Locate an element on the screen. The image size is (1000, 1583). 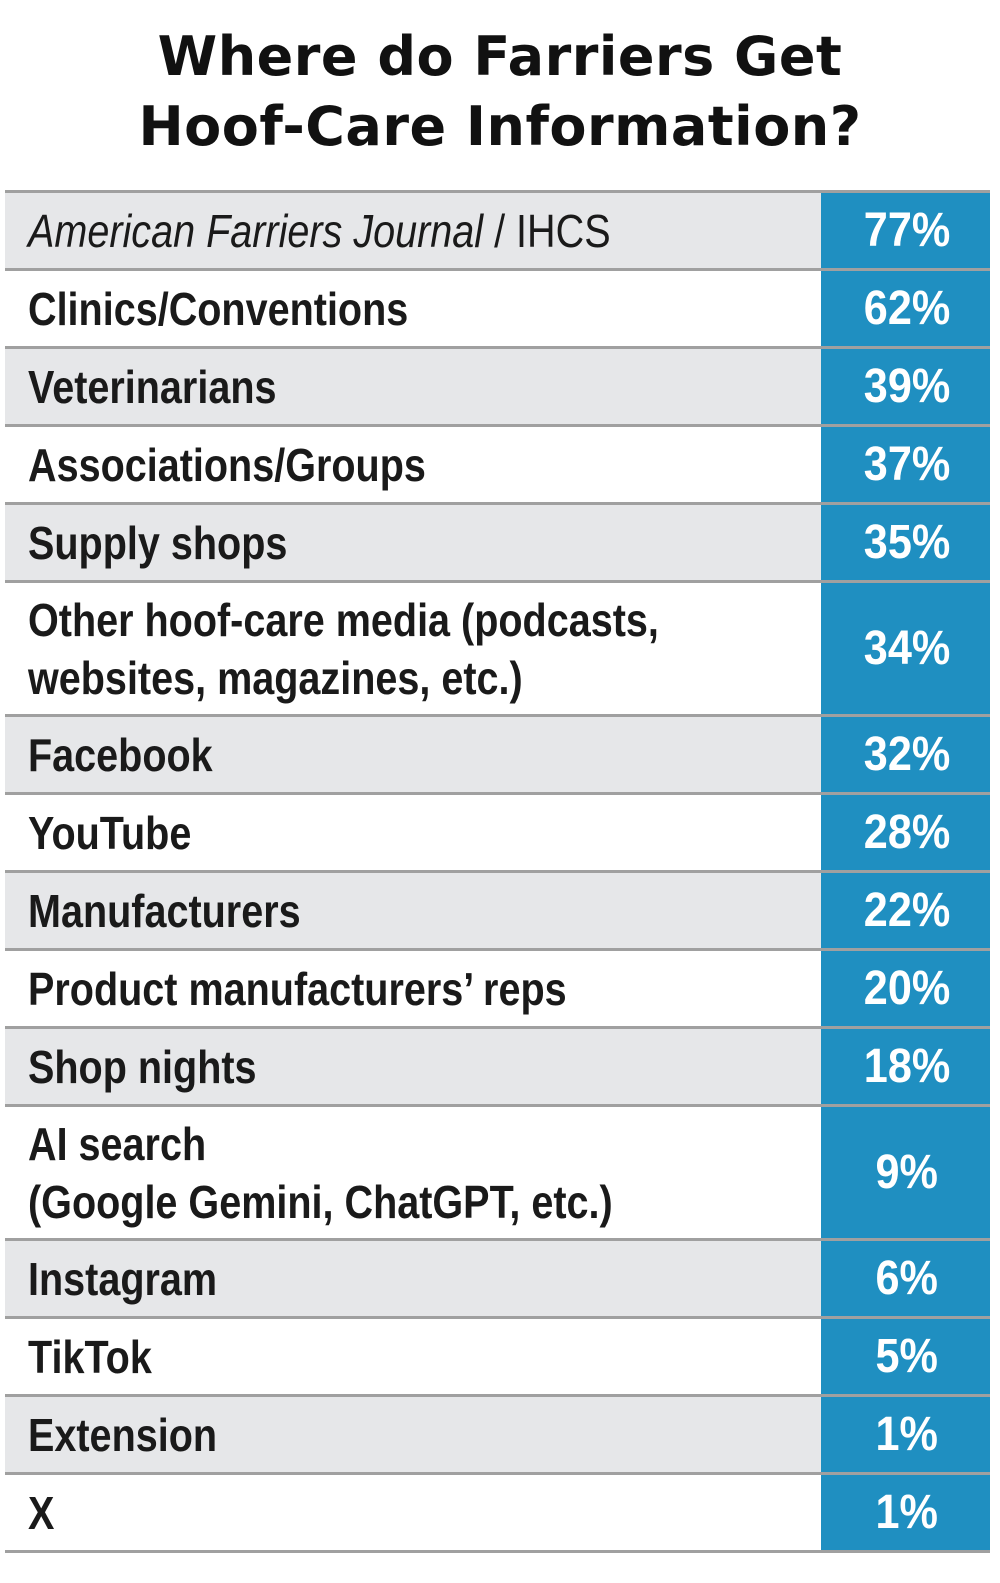
row-label-text: Product manufacturers’ reps is located at coordinates (297, 988).